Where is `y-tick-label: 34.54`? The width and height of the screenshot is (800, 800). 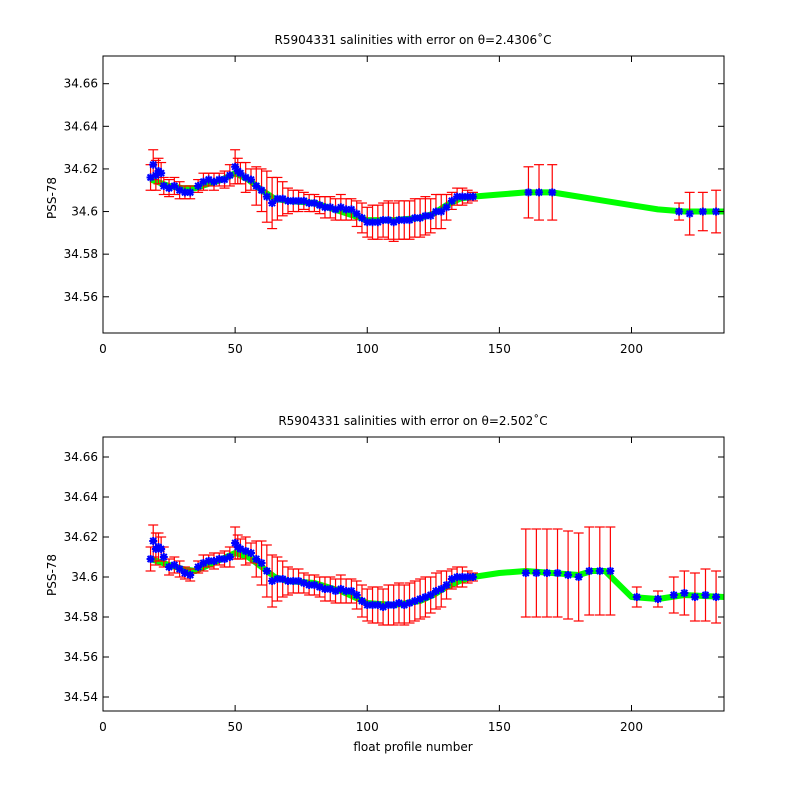
y-tick-label: 34.54 is located at coordinates (81, 697).